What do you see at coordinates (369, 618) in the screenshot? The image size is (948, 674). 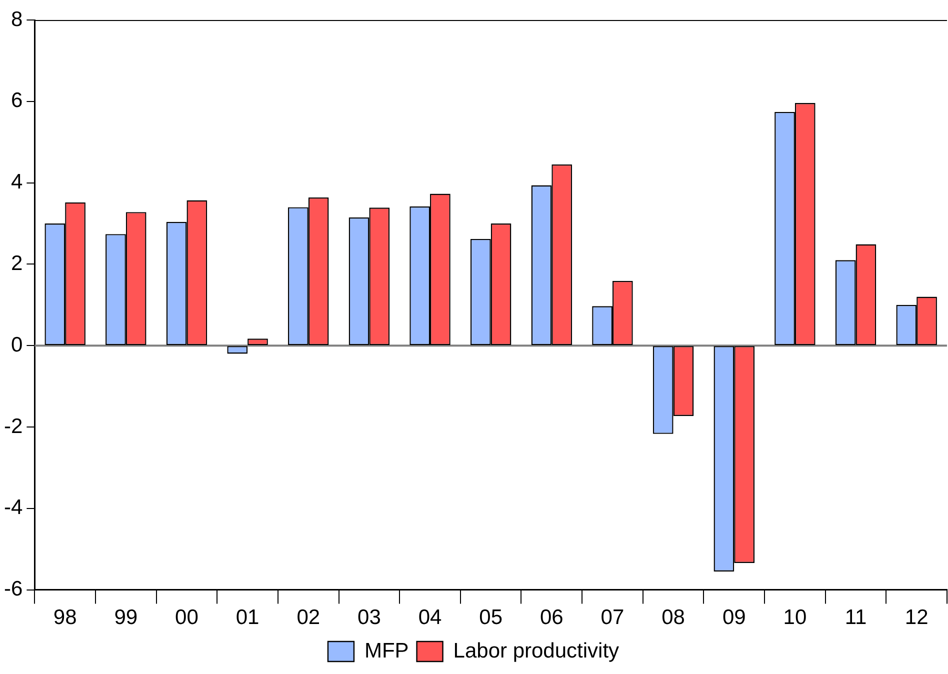 I see `x-tick-label: 03` at bounding box center [369, 618].